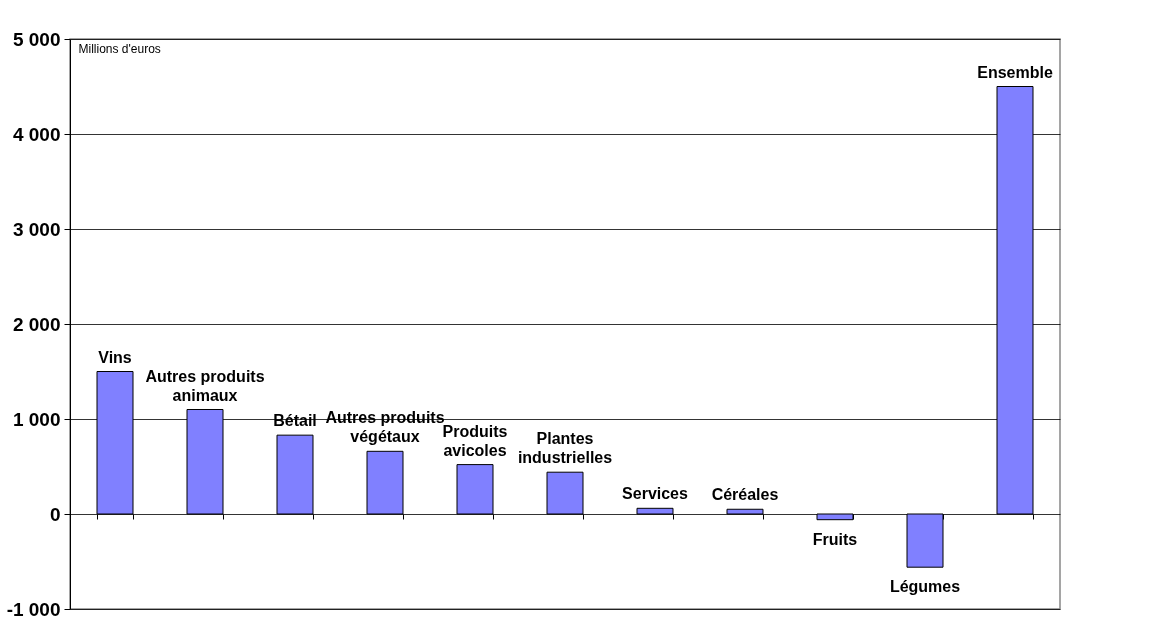 The image size is (1154, 631). What do you see at coordinates (565, 448) in the screenshot?
I see `x-tick-label: Plantes industrielles` at bounding box center [565, 448].